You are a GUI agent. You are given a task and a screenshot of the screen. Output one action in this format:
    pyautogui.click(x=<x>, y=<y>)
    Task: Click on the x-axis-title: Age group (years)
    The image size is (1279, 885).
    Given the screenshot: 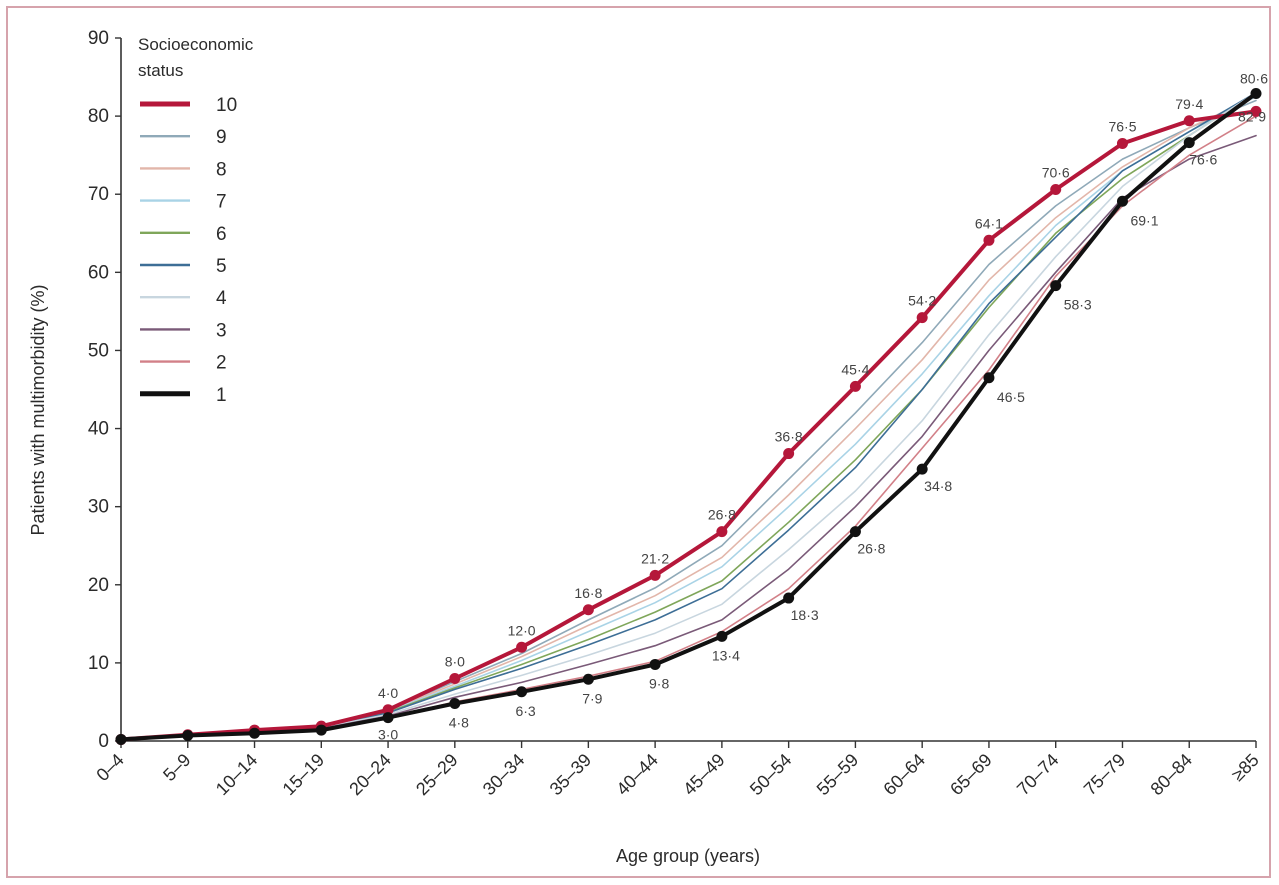 What is the action you would take?
    pyautogui.click(x=688, y=856)
    